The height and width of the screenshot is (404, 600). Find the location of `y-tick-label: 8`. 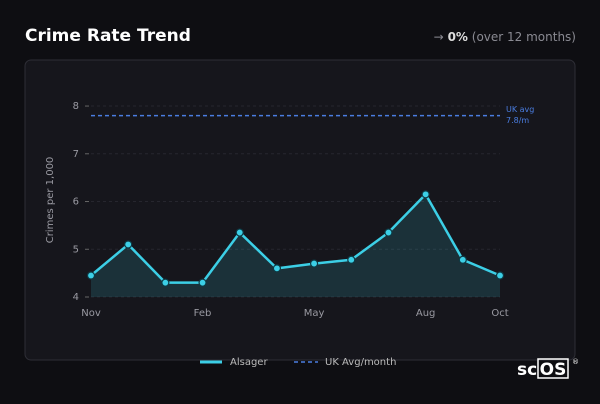

y-tick-label: 8 is located at coordinates (76, 106).